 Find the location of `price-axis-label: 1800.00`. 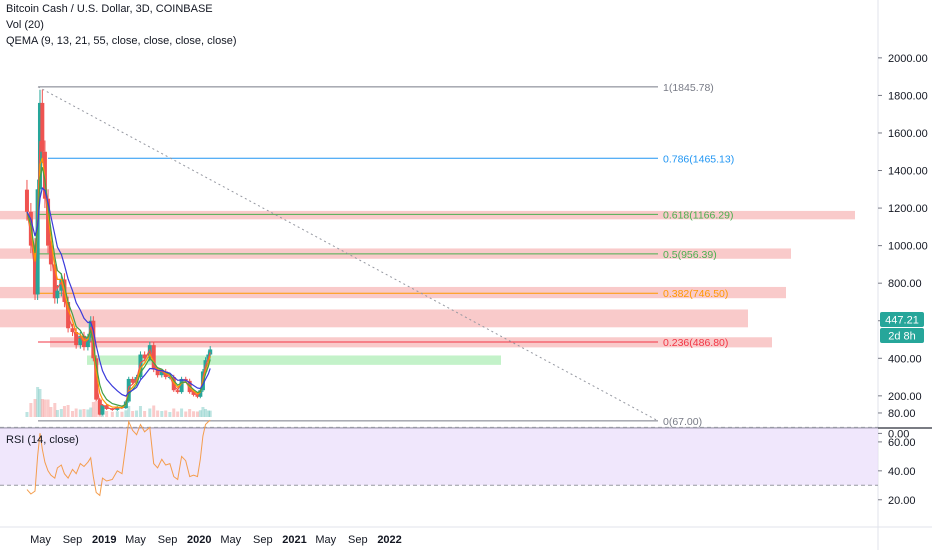

price-axis-label: 1800.00 is located at coordinates (908, 96).